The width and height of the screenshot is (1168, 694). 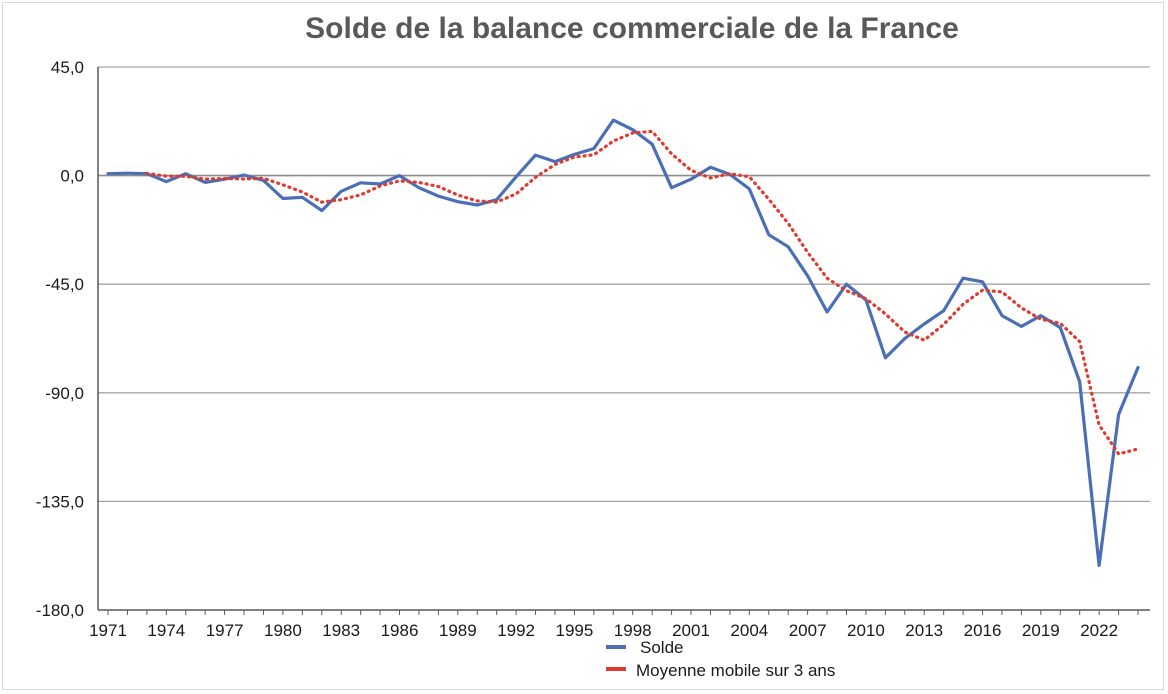 I want to click on x-tick-label: 1992, so click(x=516, y=630).